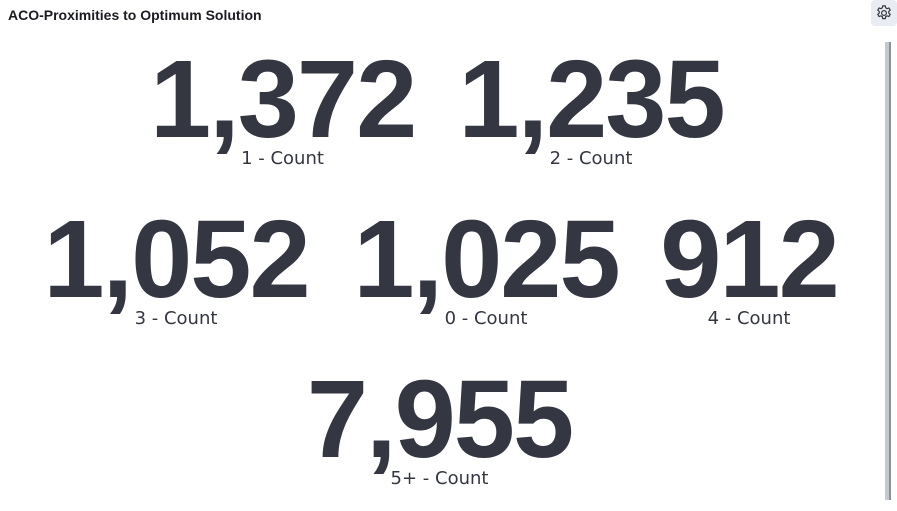 Image resolution: width=897 pixels, height=511 pixels. I want to click on metric-value: 1,235, so click(591, 99).